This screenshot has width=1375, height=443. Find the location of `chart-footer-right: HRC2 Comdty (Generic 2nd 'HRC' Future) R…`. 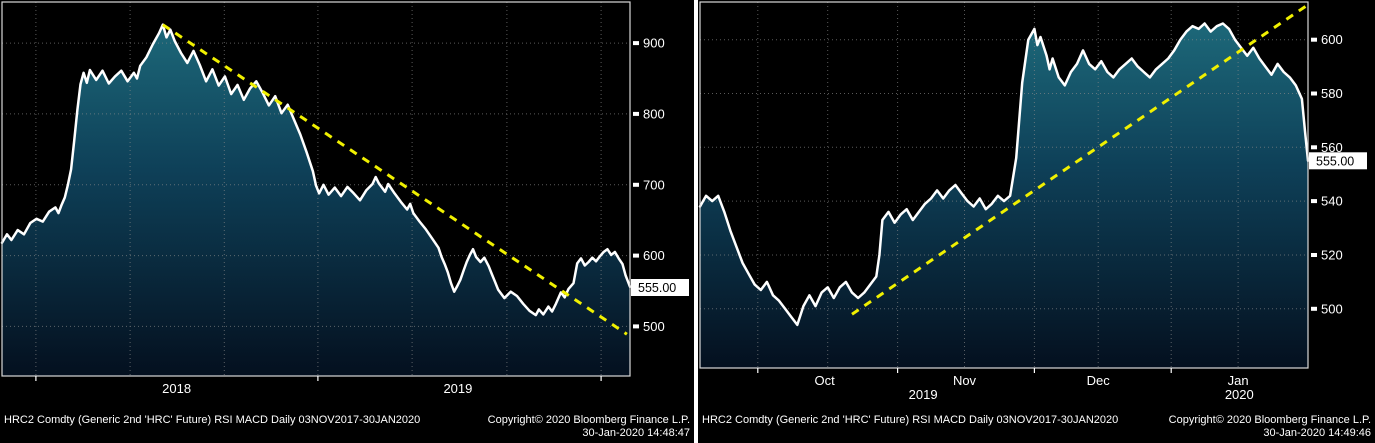

chart-footer-right: HRC2 Comdty (Generic 2nd 'HRC' Future) R… is located at coordinates (1036, 427).